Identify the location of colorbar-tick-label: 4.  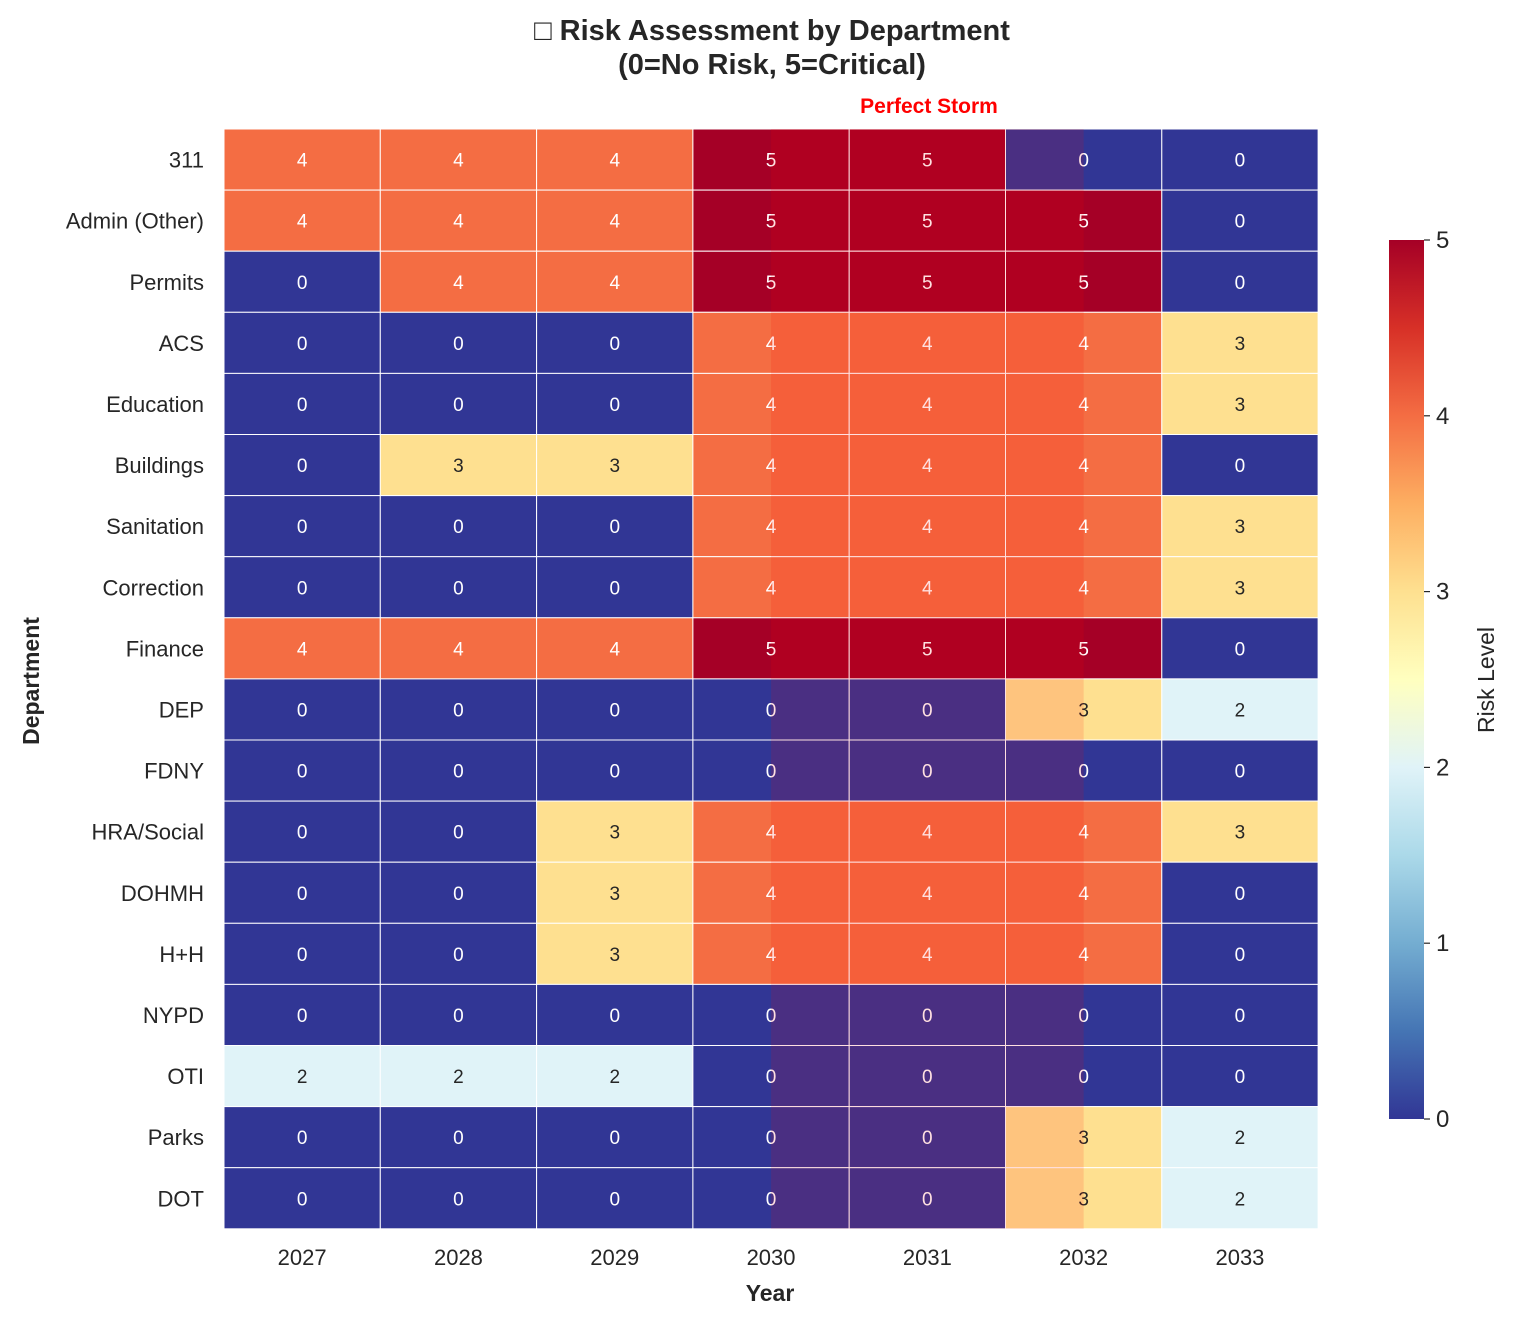
(1442, 416).